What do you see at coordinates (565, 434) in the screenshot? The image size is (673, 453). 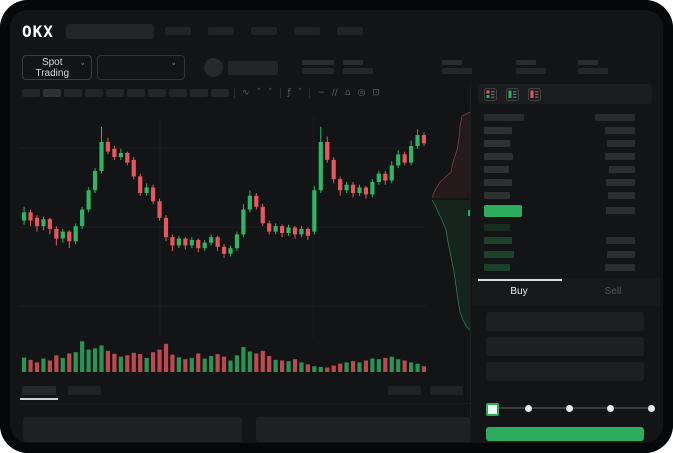 I see `buy-submit-button` at bounding box center [565, 434].